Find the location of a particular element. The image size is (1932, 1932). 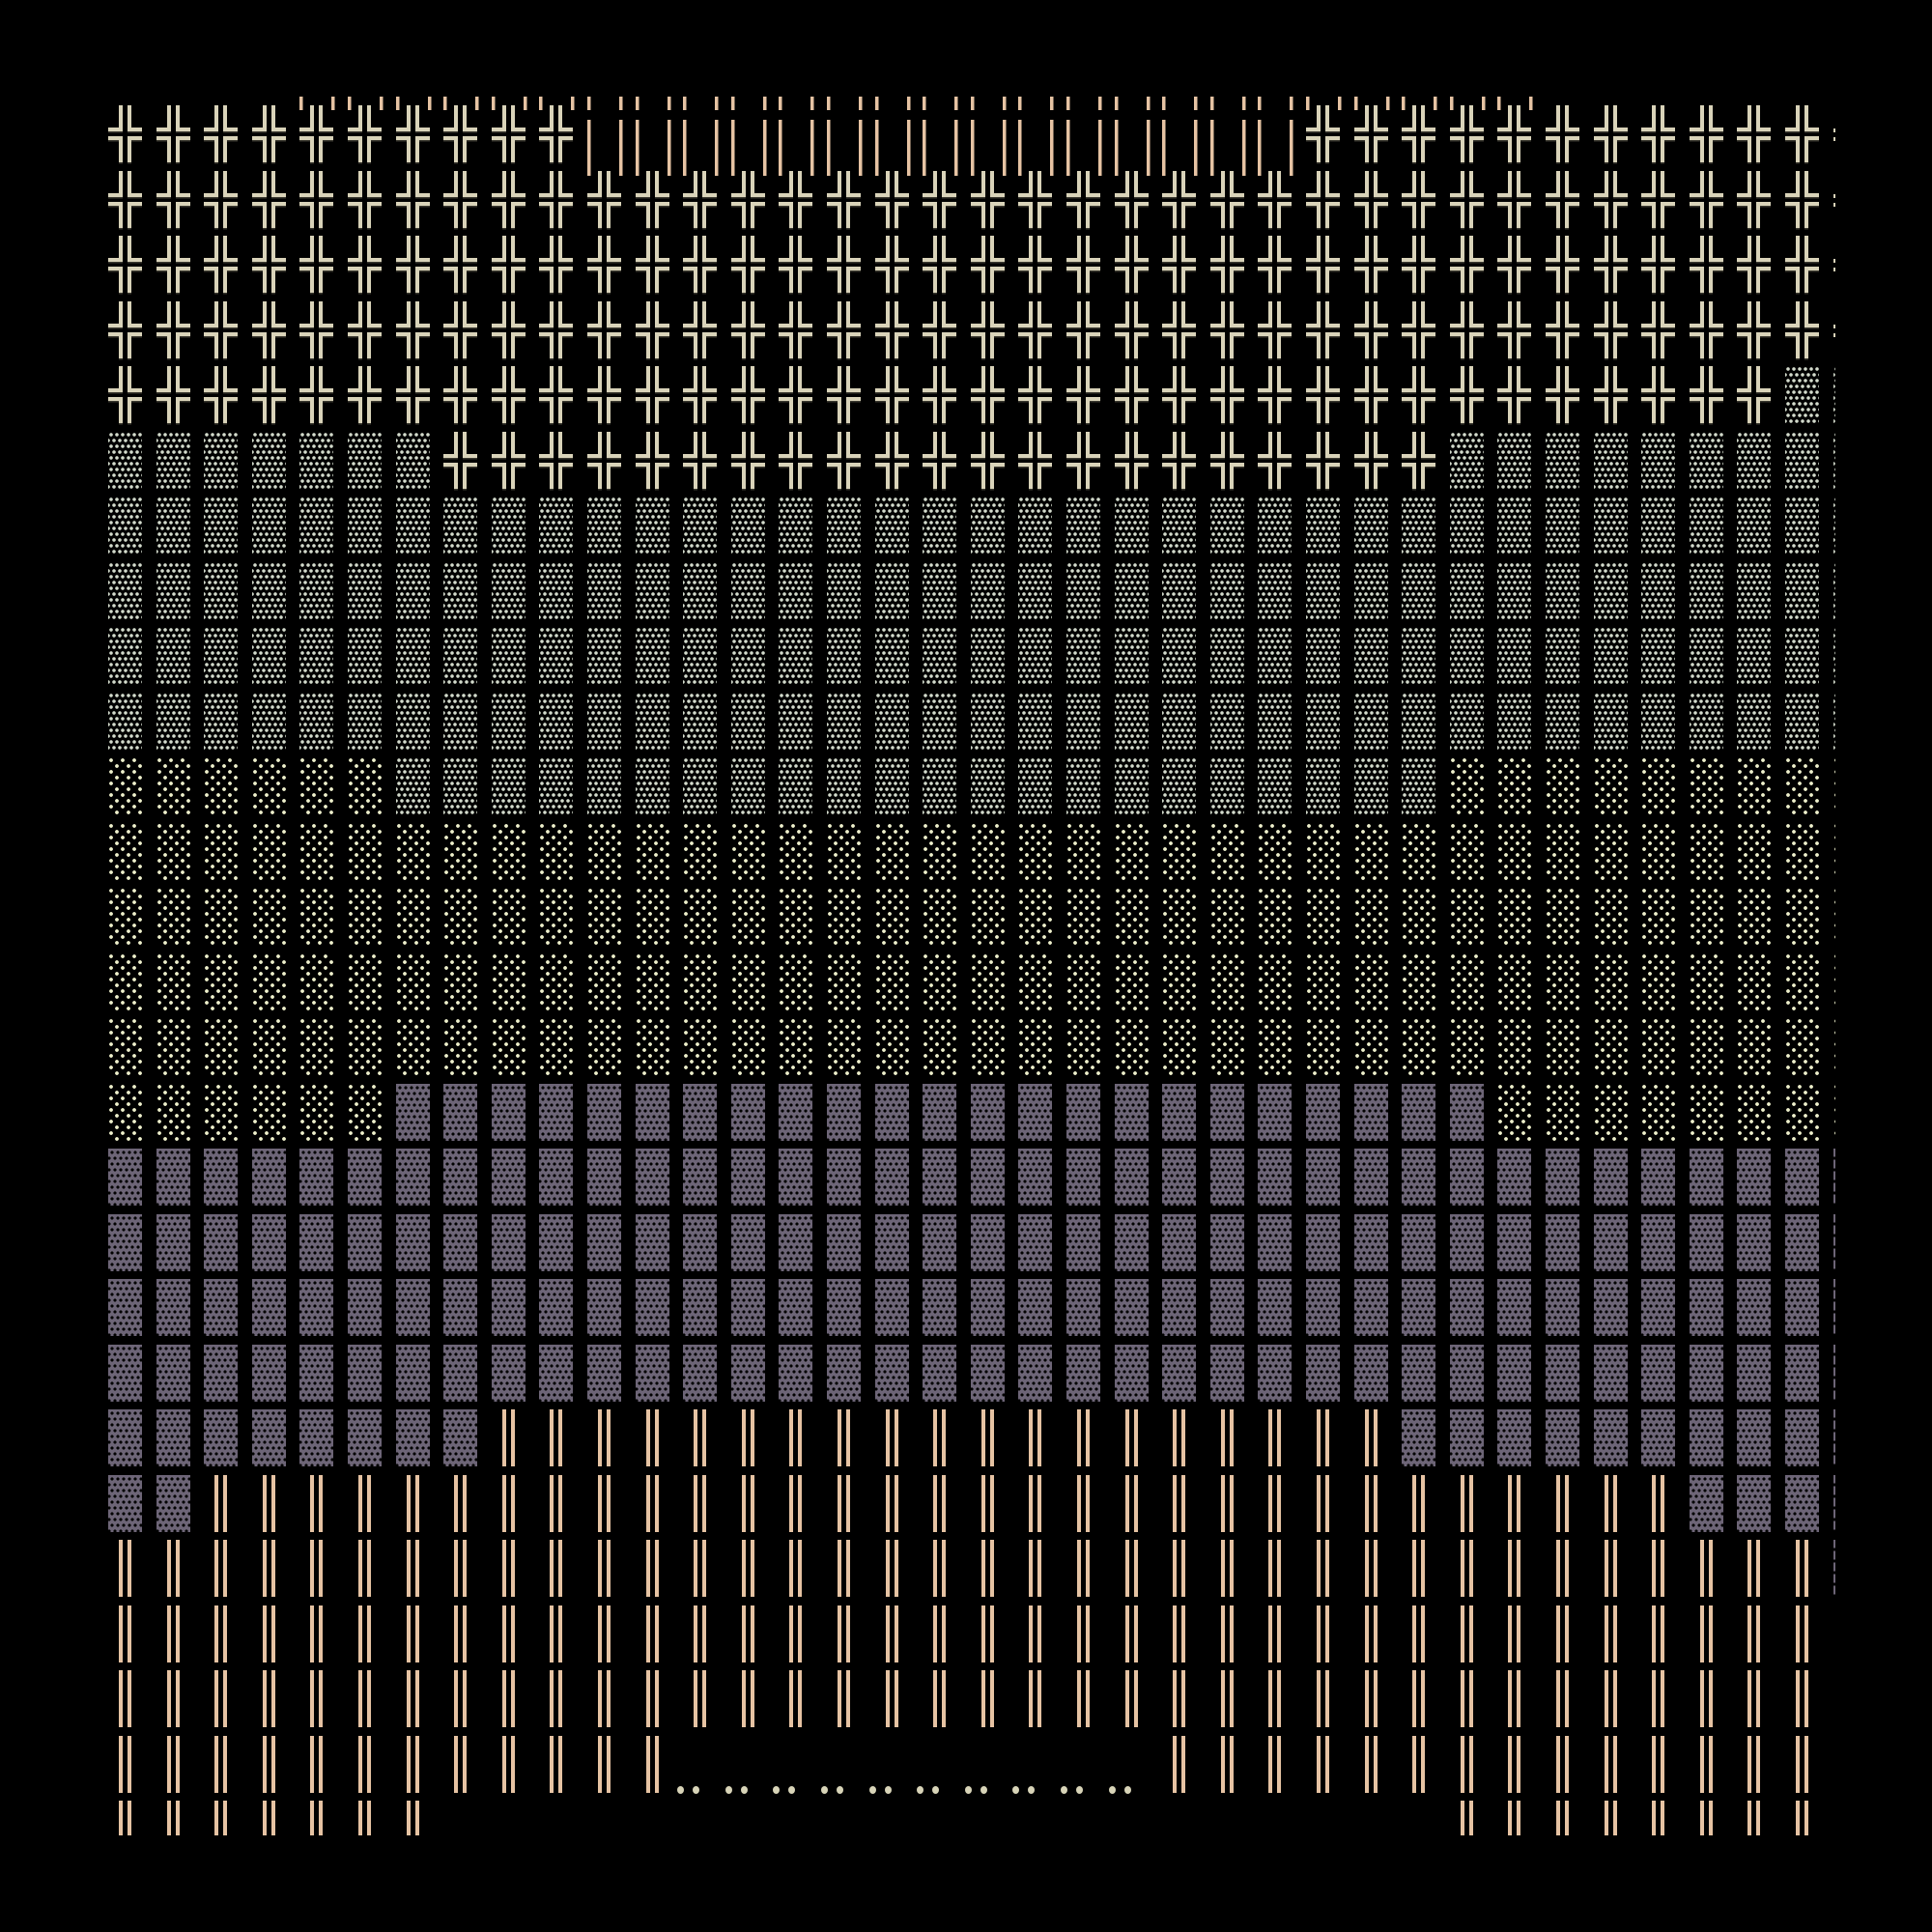

colon-glyph is located at coordinates (1834, 133).